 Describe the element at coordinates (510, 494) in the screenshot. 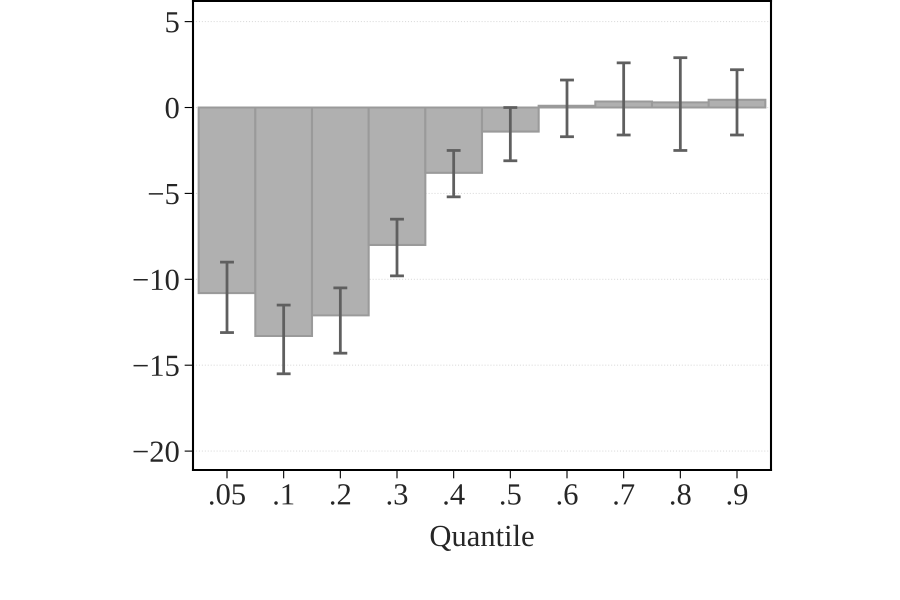

I see `x-tick-label: .5` at that location.